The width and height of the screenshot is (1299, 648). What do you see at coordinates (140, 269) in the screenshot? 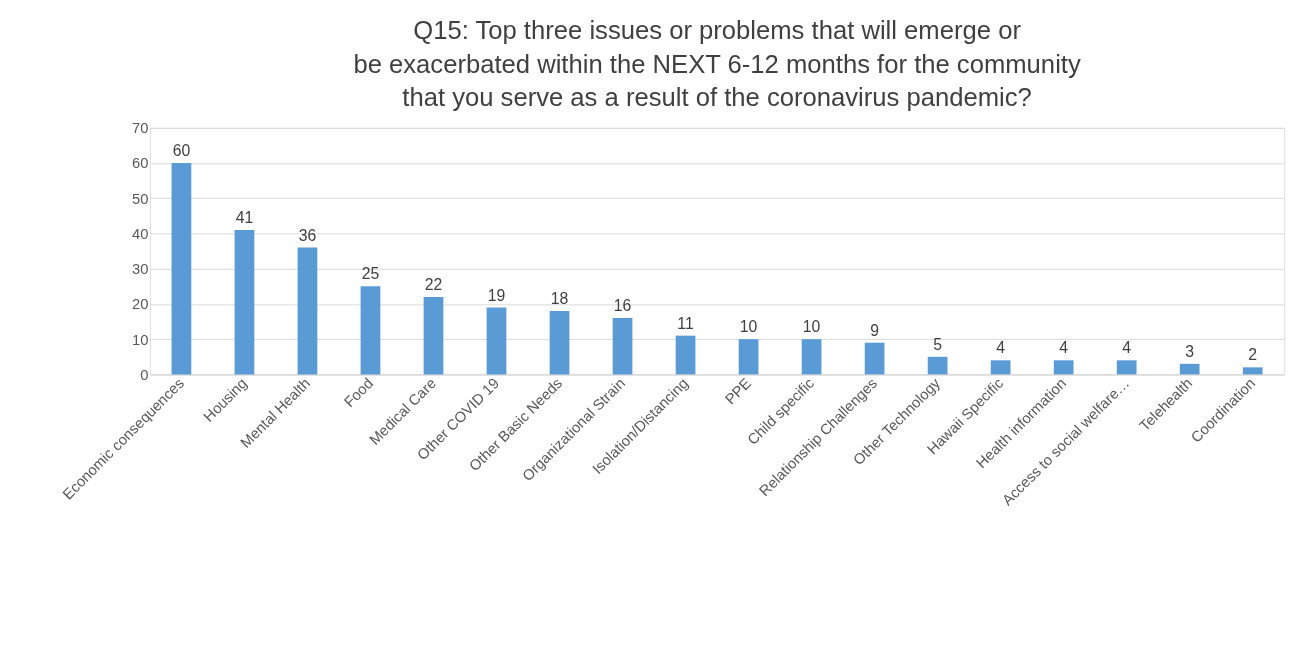
I see `y-tick-label: 30` at bounding box center [140, 269].